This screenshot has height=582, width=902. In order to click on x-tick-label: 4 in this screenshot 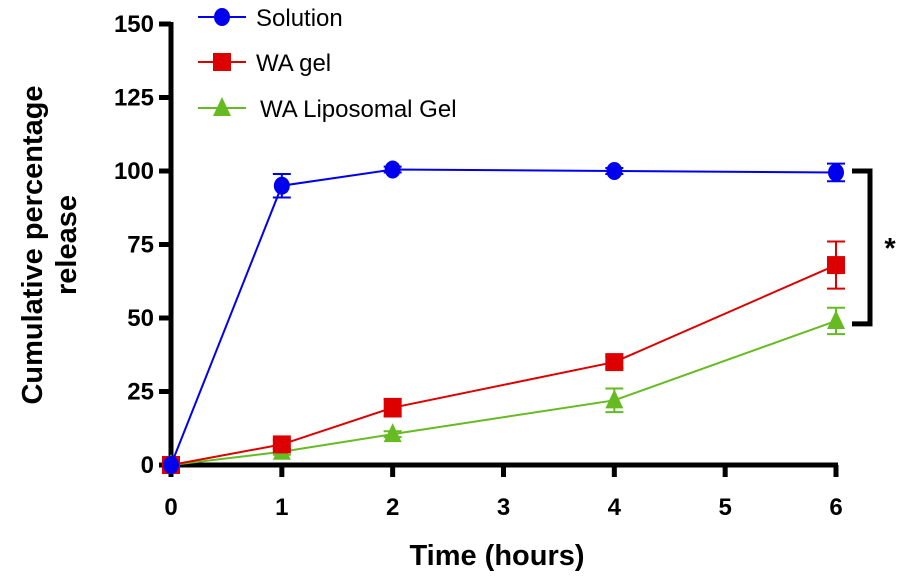, I will do `click(615, 507)`.